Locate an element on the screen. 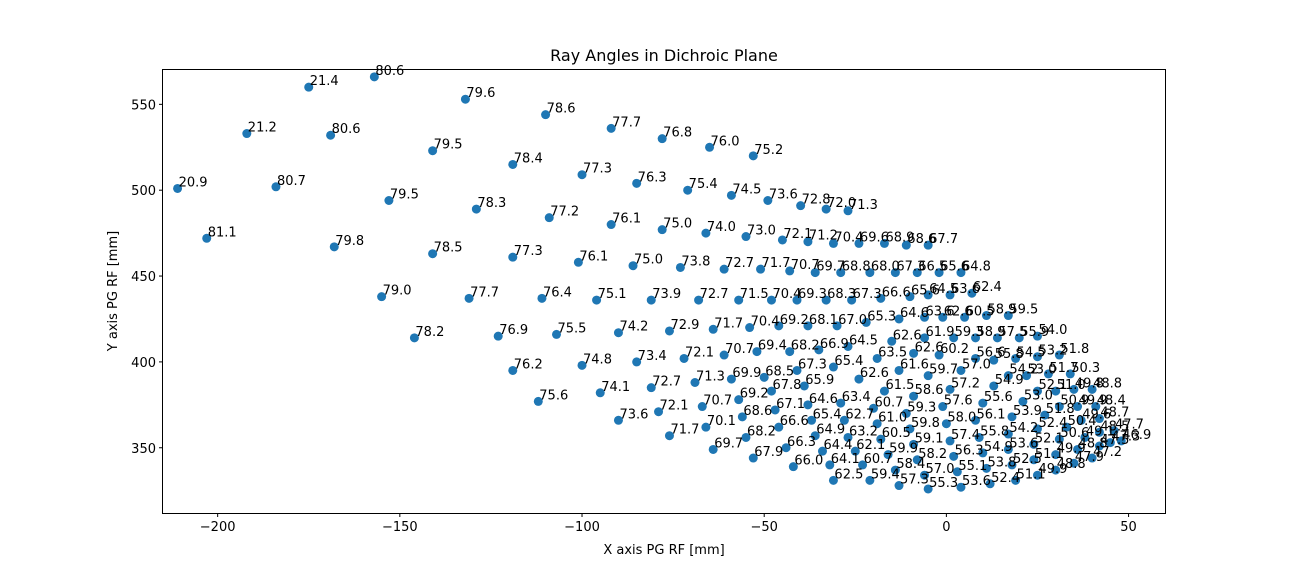 The height and width of the screenshot is (581, 1295). data-label: 72.1 is located at coordinates (699, 352).